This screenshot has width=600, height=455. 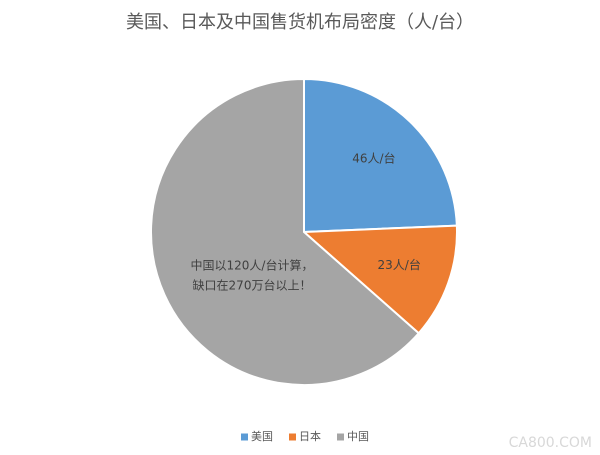 I want to click on legend-label: 美国, so click(x=262, y=436).